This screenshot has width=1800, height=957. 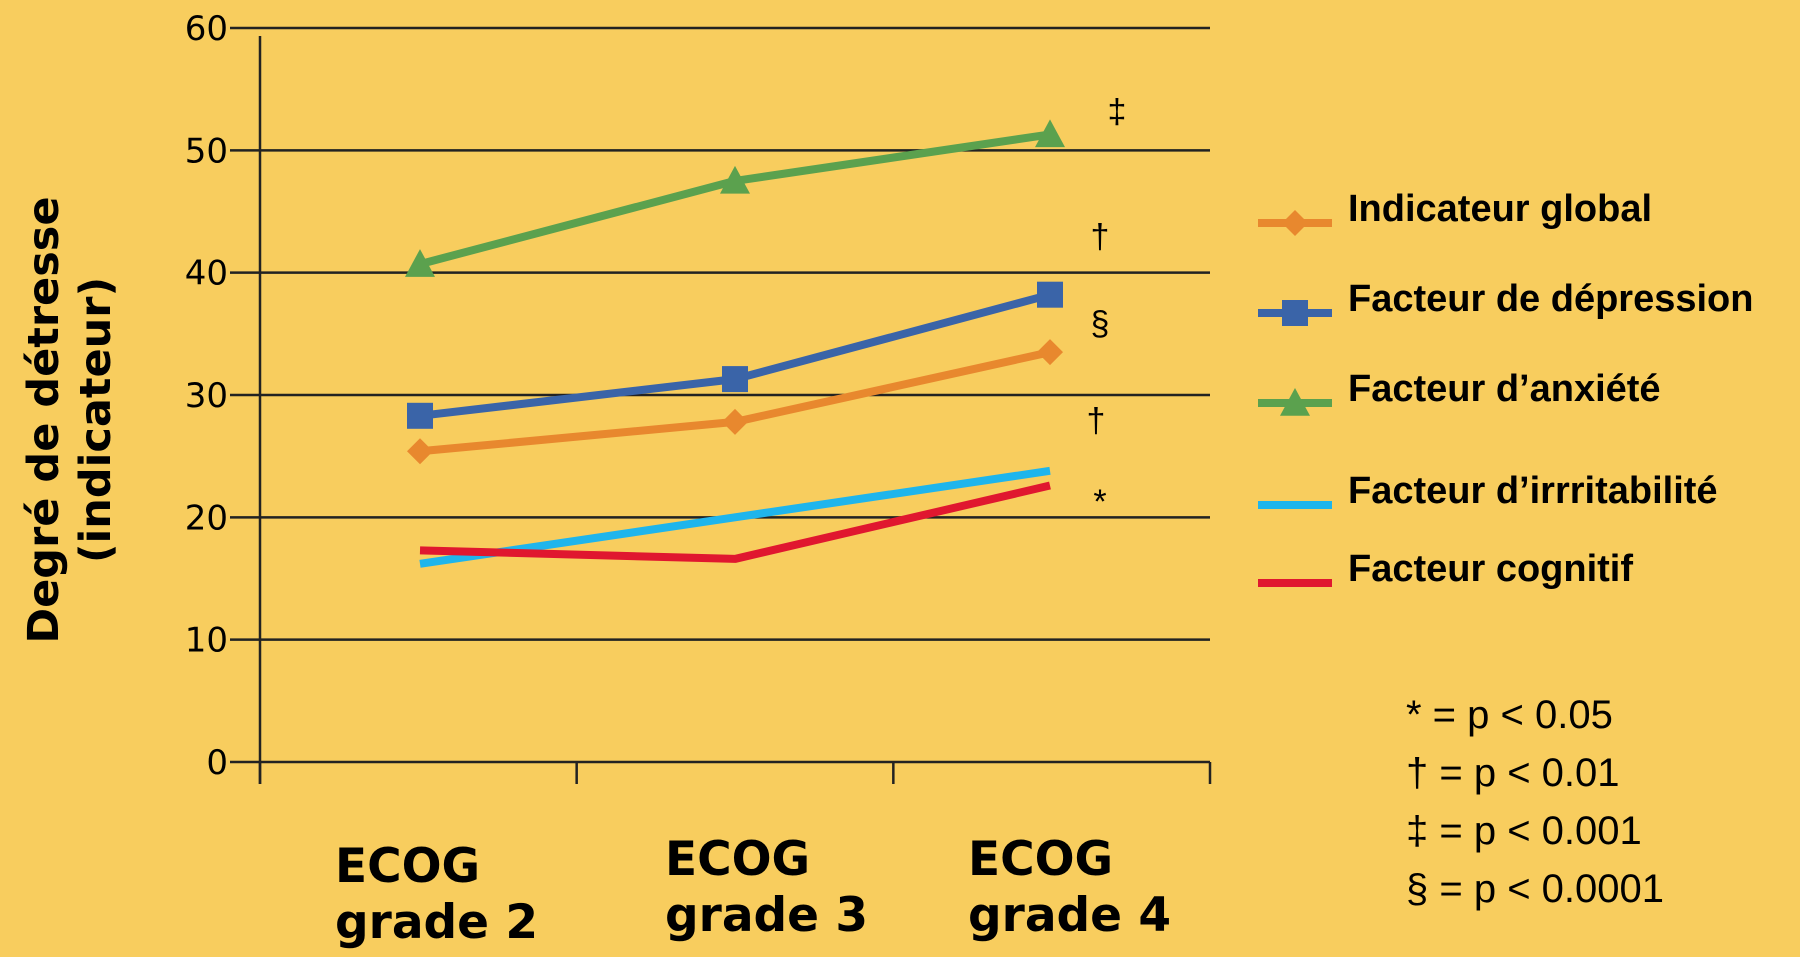 I want to click on series-line-facteur-de-d-pression, so click(x=735, y=355).